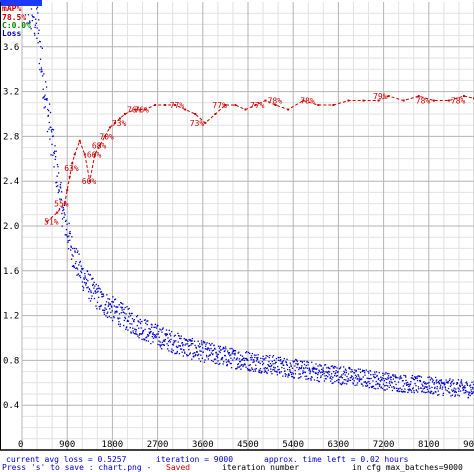 This screenshot has height=472, width=474. I want to click on x-tick-label: 6300, so click(339, 445).